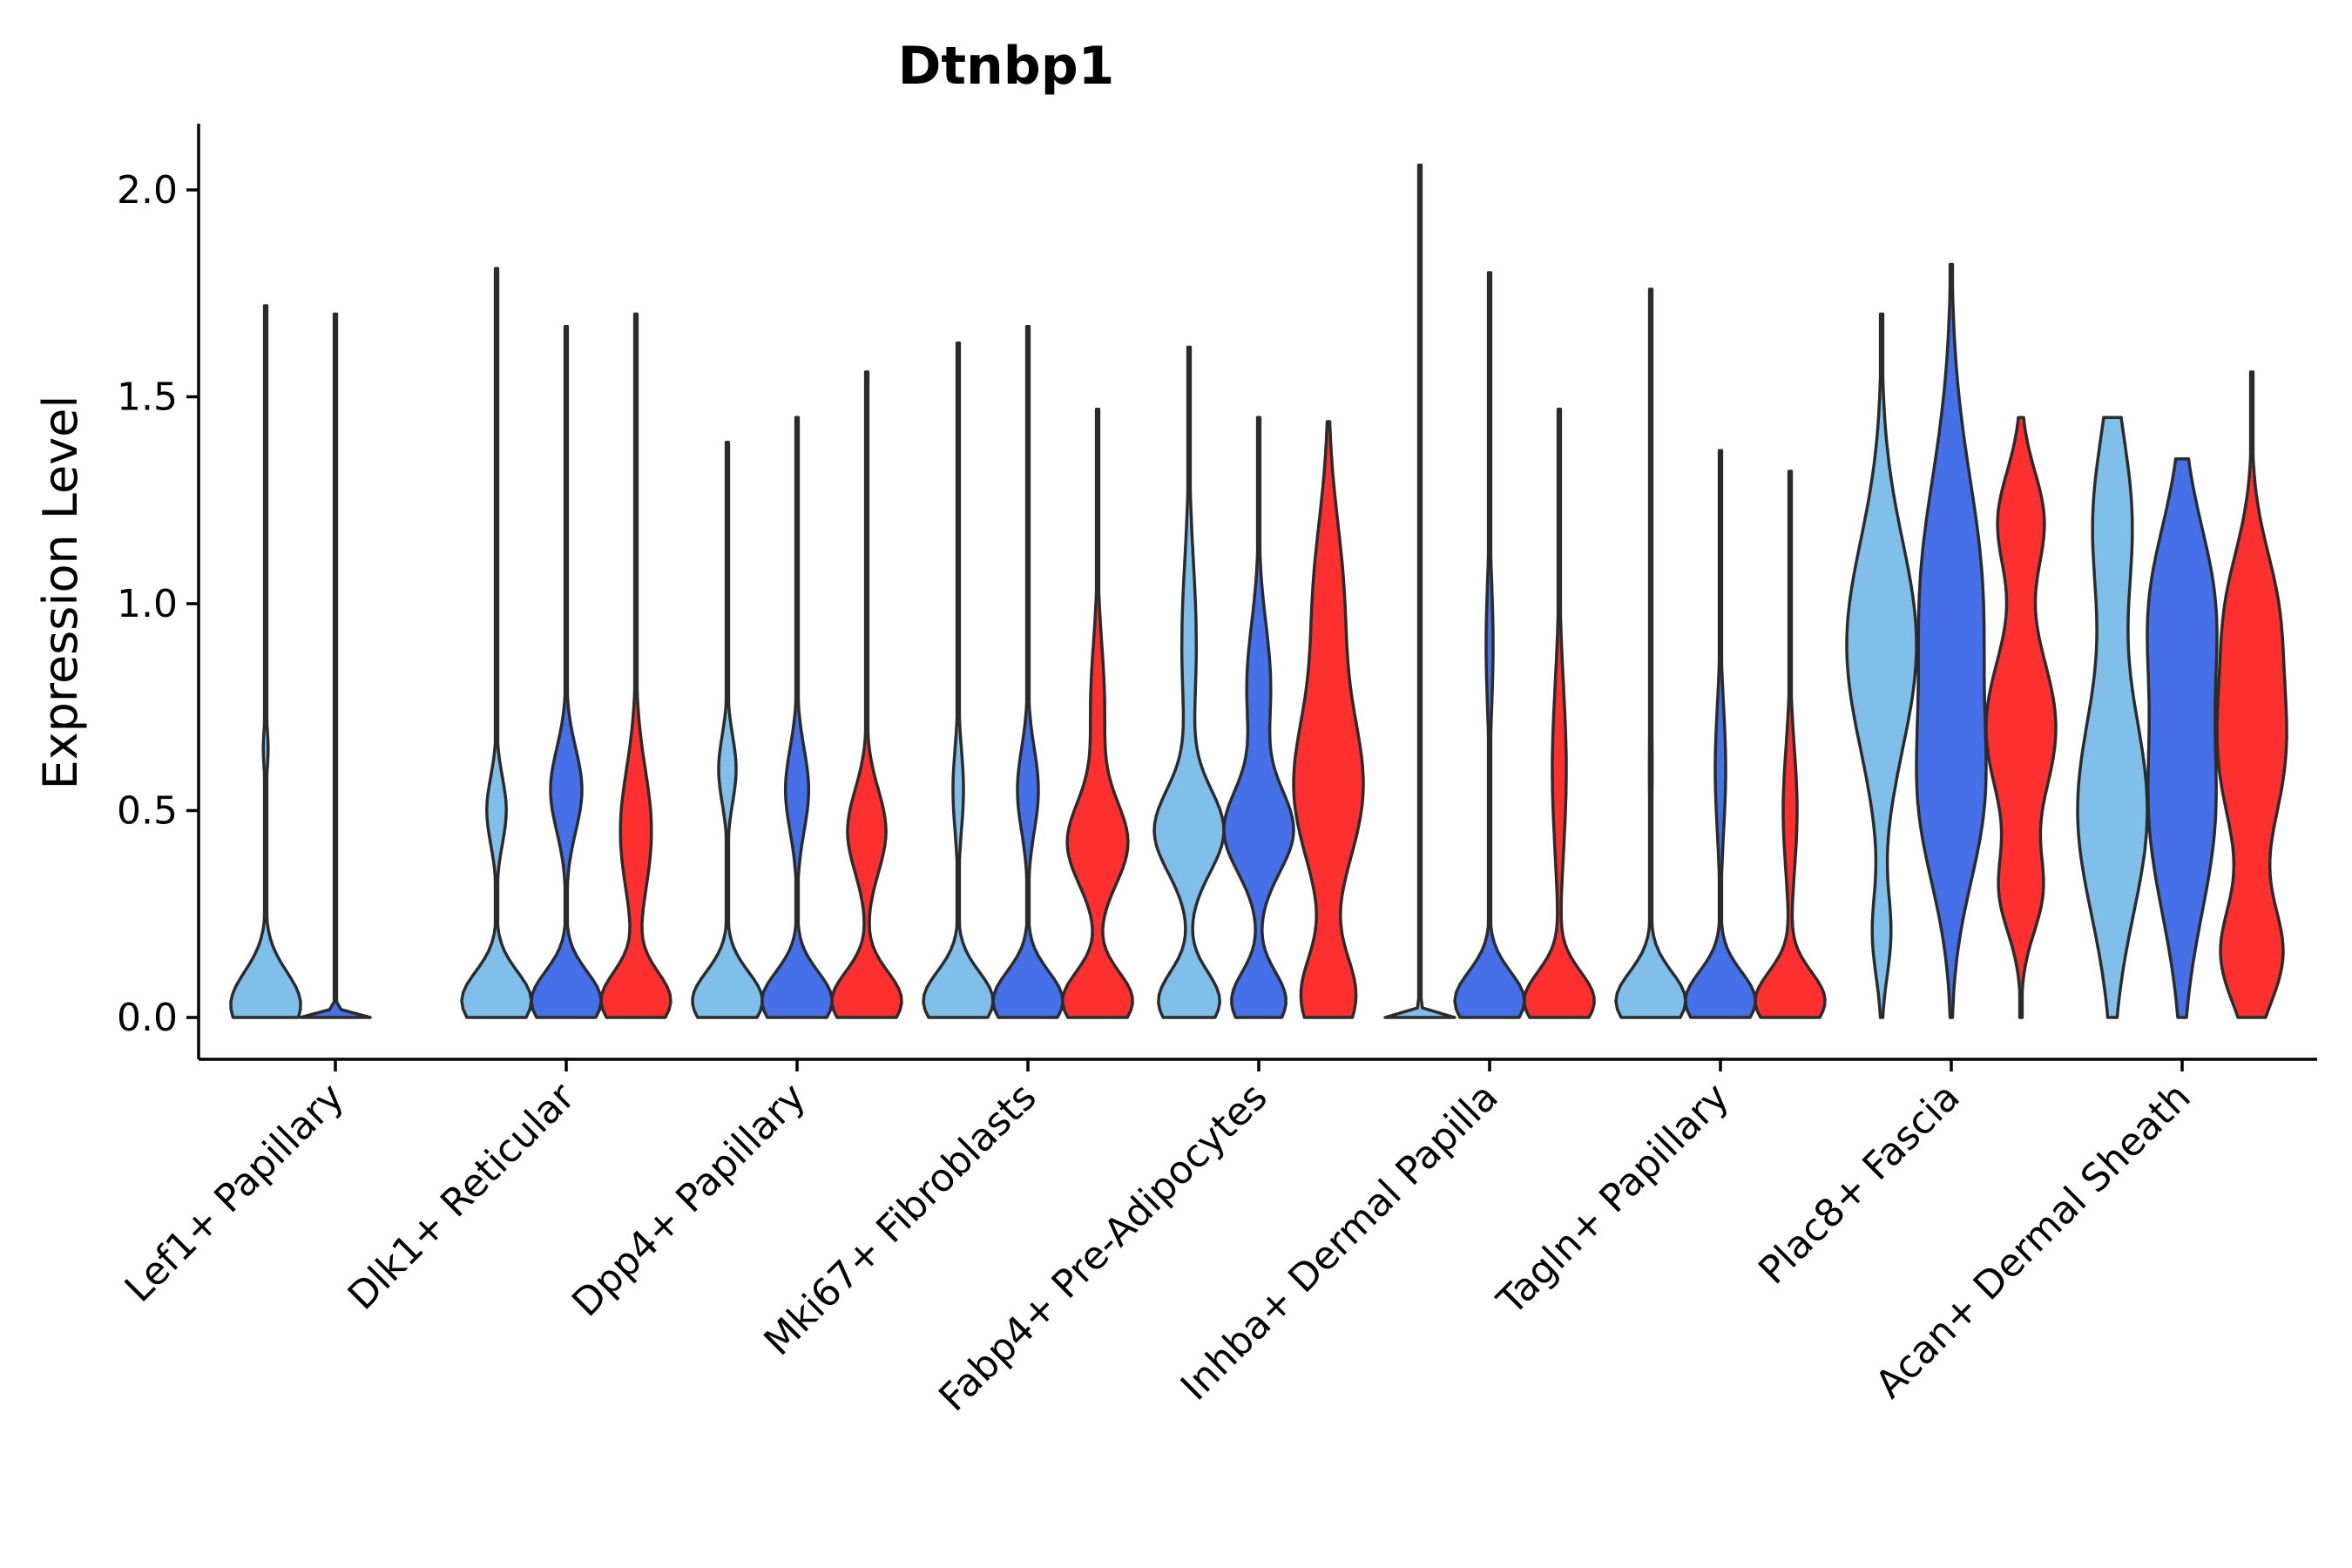  What do you see at coordinates (462, 1196) in the screenshot?
I see `x-tick-label: Dlk1+ Reticular` at bounding box center [462, 1196].